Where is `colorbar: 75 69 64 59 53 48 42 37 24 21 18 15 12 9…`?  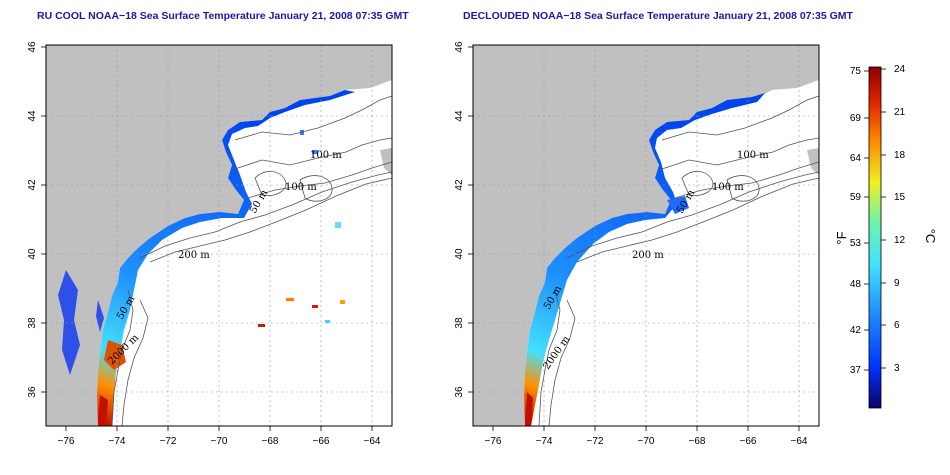
colorbar: 75 69 64 59 53 48 42 37 24 21 18 15 12 9… is located at coordinates (886, 236).